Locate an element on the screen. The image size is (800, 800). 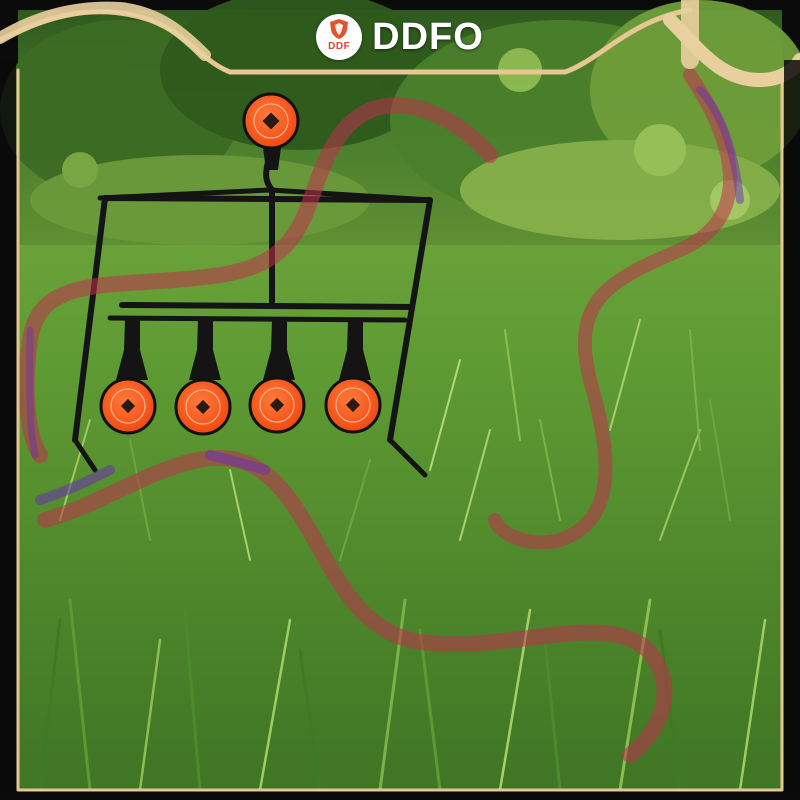
brand-logo: DDF is located at coordinates (339, 37).